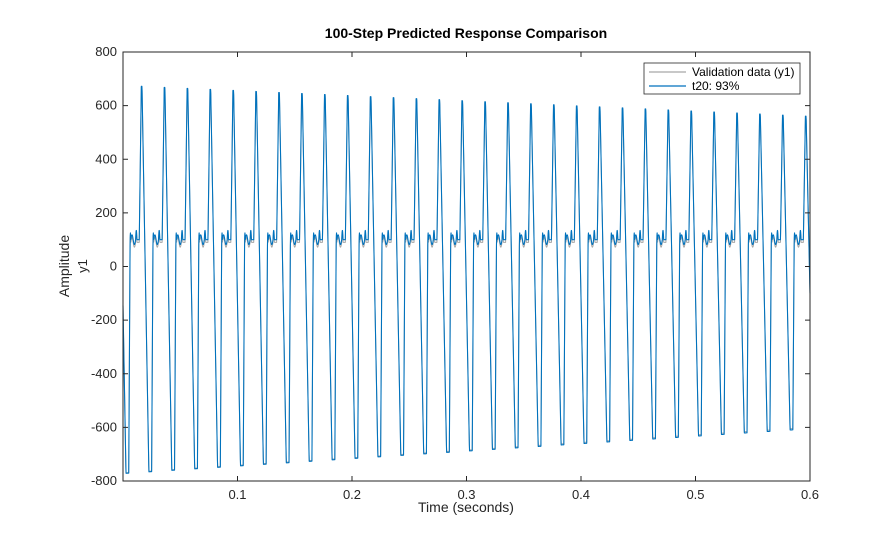  What do you see at coordinates (106, 51) in the screenshot?
I see `y-tick-label: 800` at bounding box center [106, 51].